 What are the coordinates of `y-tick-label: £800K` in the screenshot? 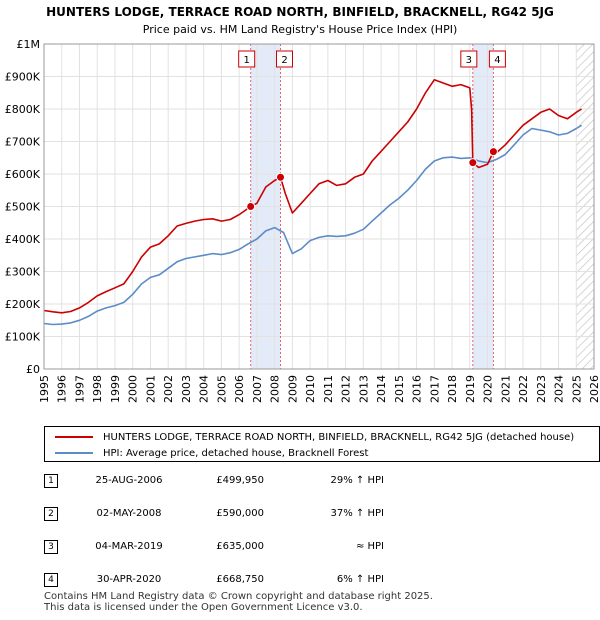 It's located at (23, 109).